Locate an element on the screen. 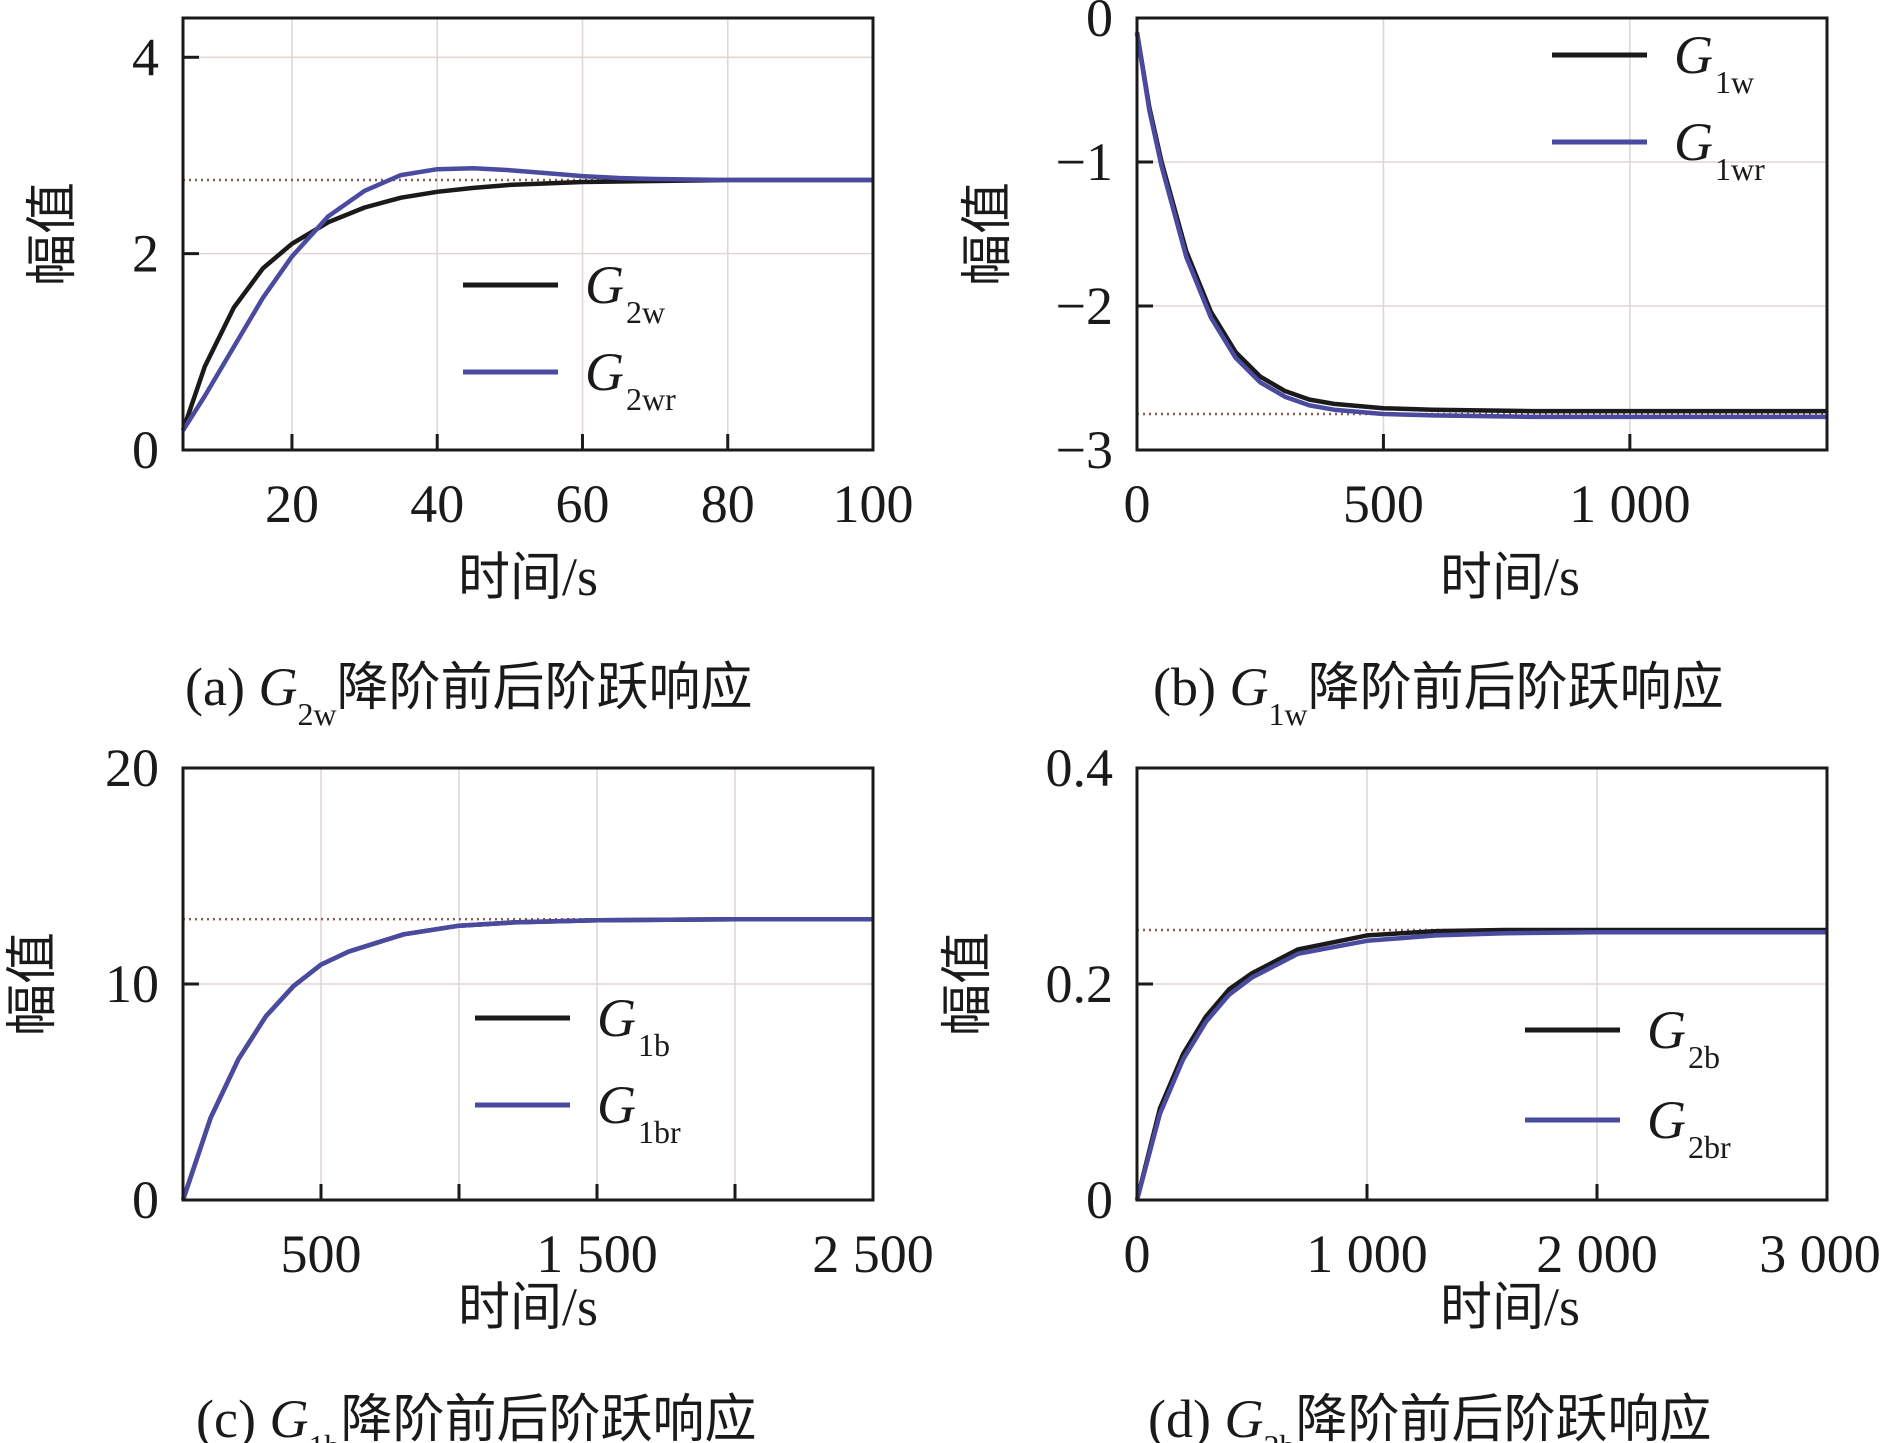 The width and height of the screenshot is (1890, 1443). series-line-2wr is located at coordinates (527, 298).